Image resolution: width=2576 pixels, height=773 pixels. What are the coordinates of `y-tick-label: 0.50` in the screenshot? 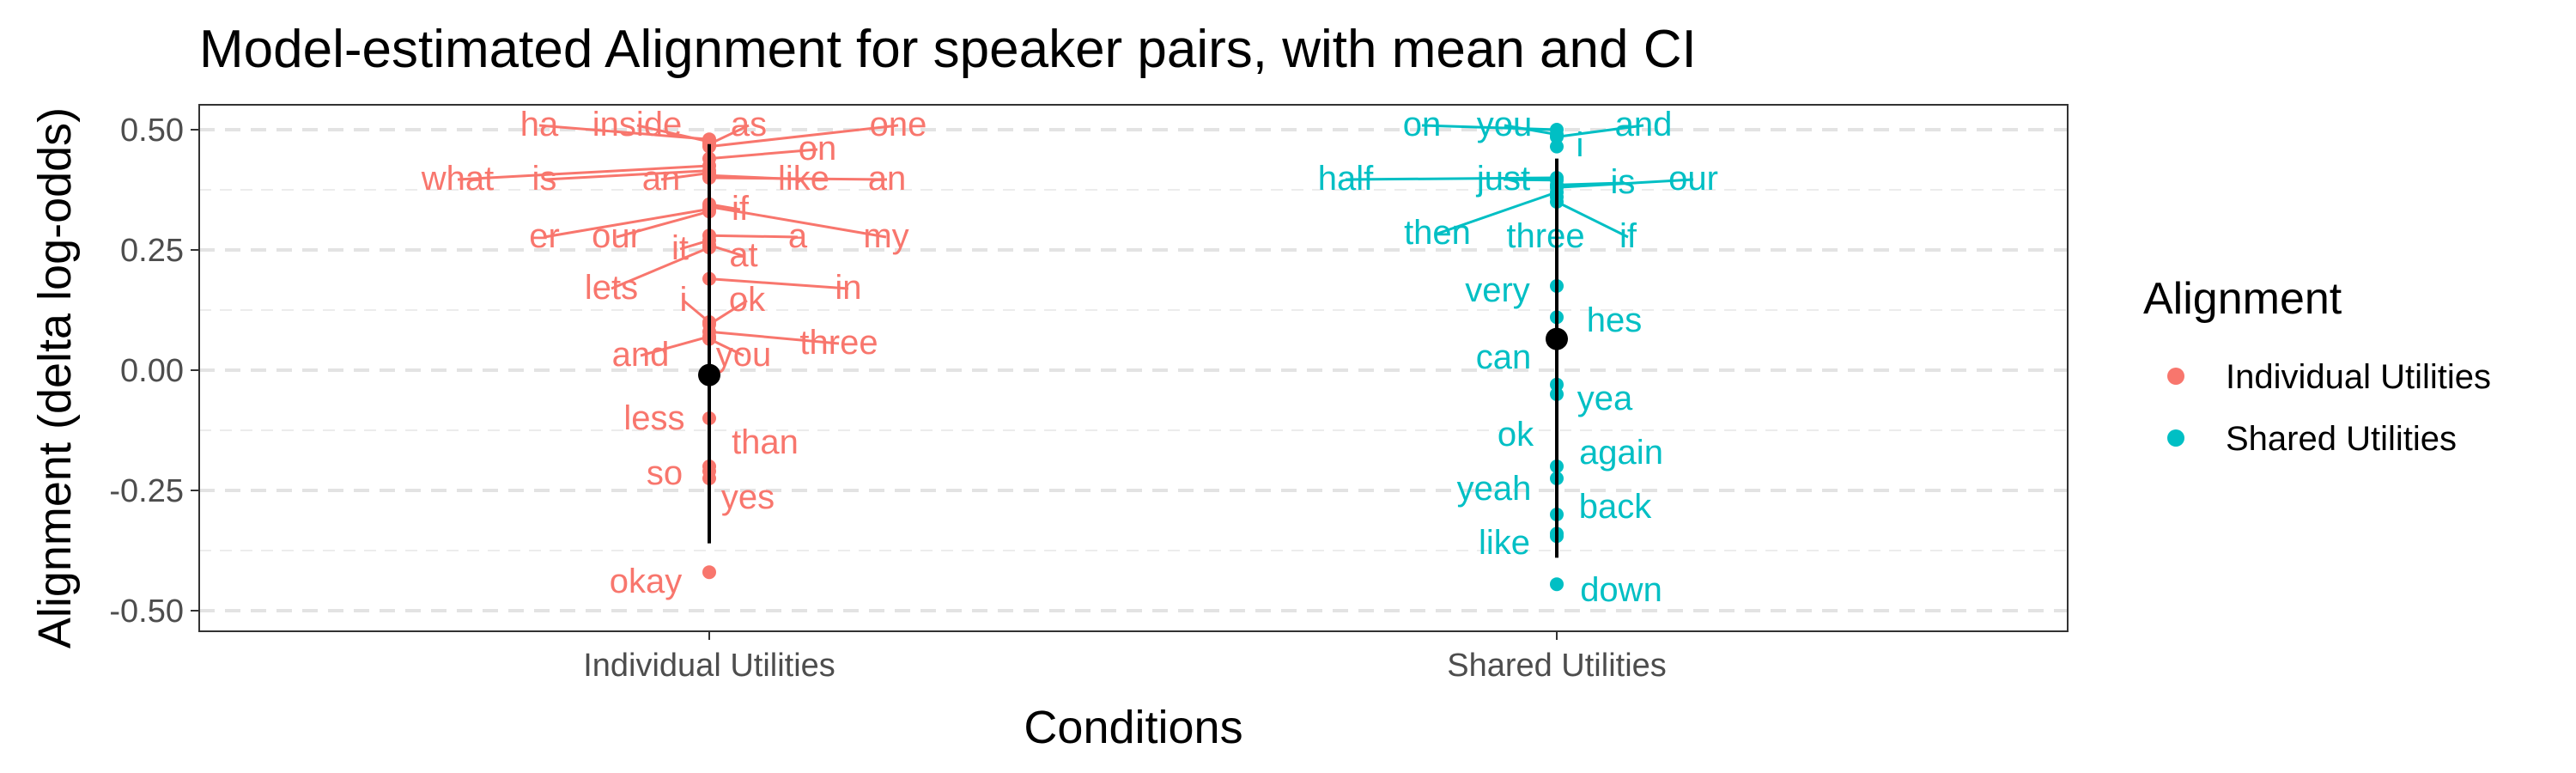 It's located at (152, 131).